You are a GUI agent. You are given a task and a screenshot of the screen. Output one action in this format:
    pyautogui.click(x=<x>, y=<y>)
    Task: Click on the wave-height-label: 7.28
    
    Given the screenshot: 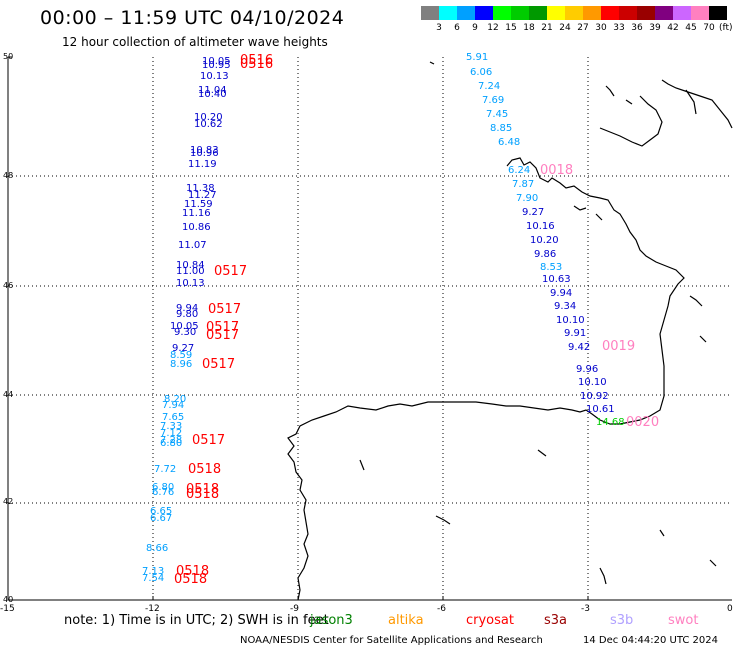 What is the action you would take?
    pyautogui.click(x=171, y=440)
    